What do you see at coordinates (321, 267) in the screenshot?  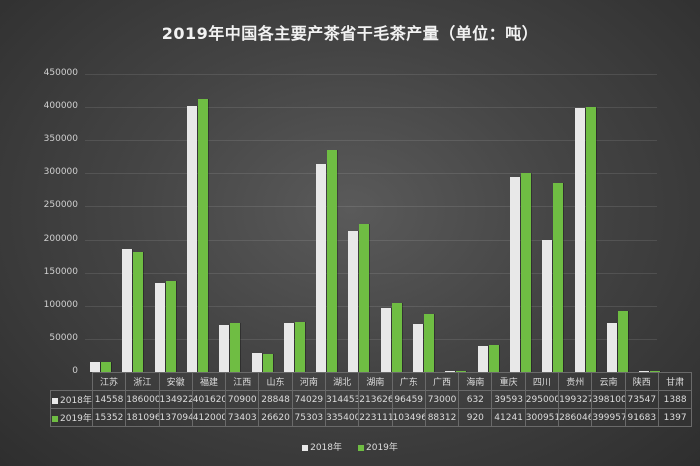 I see `bar-2018年-湖北` at bounding box center [321, 267].